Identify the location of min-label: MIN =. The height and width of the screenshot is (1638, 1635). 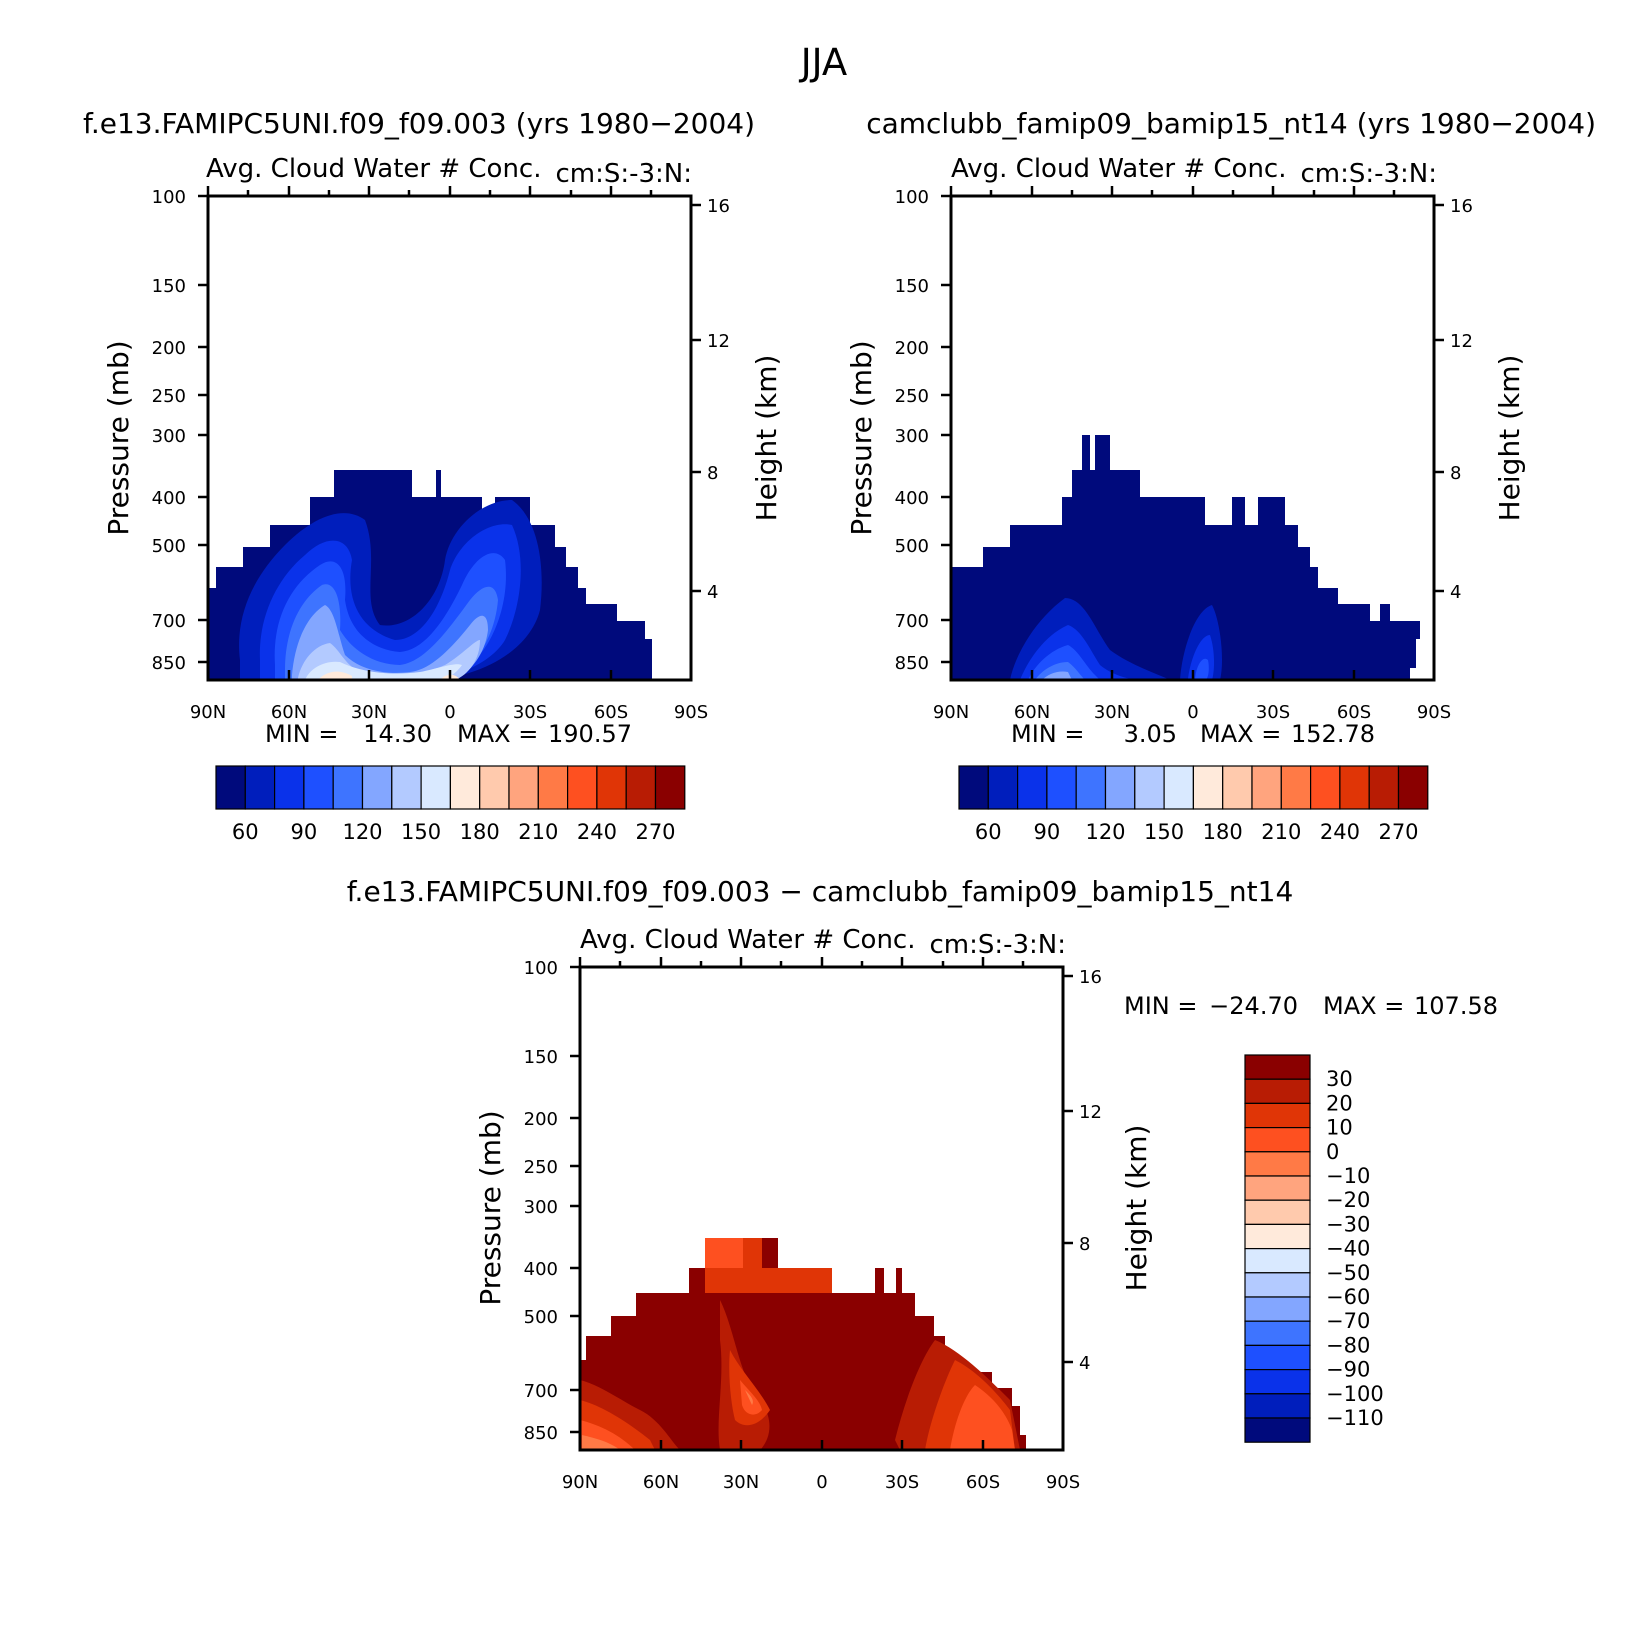
(1047, 734).